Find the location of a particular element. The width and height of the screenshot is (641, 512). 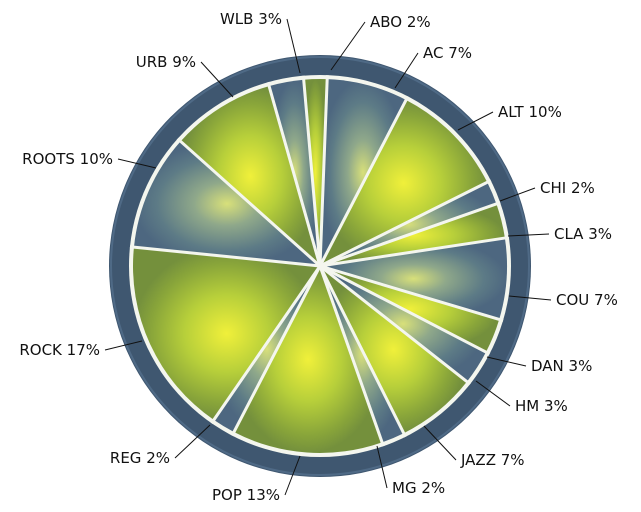

slice-label: ABO 2% is located at coordinates (400, 22).